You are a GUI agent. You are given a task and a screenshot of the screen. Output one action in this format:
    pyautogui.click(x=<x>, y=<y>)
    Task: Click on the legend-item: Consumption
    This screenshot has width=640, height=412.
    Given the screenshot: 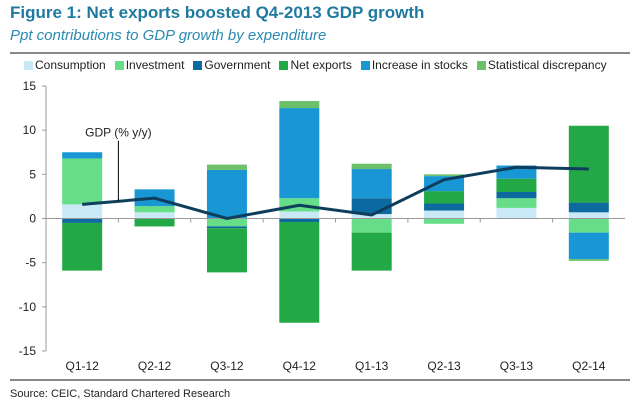 What is the action you would take?
    pyautogui.click(x=65, y=65)
    